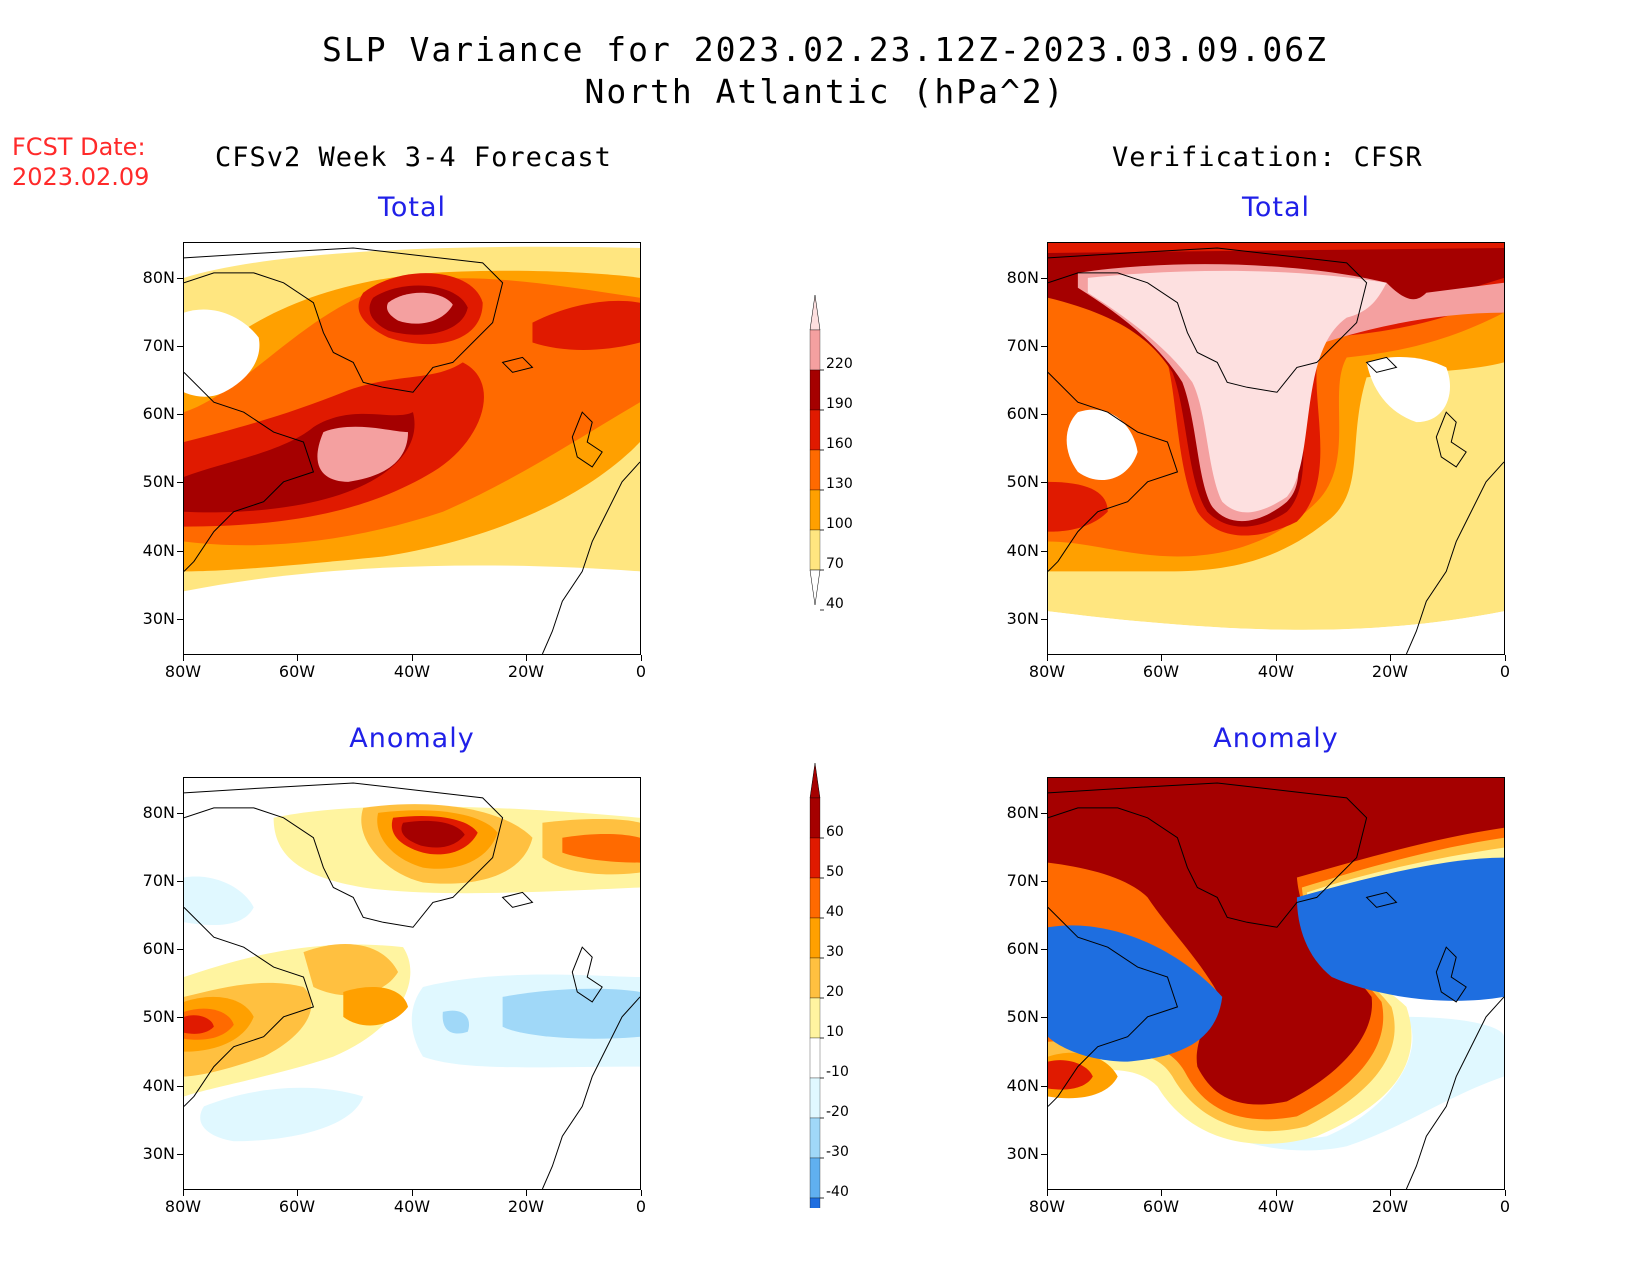 This screenshot has width=1650, height=1275. I want to click on colorbar-total: 220 190 160 130 100 70 40, so click(826, 450).